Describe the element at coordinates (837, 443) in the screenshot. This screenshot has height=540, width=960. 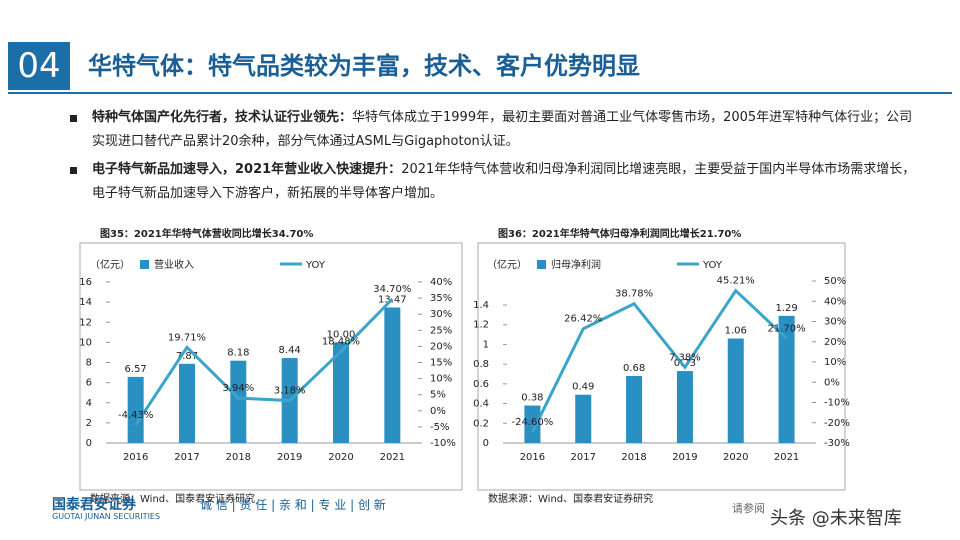
I see `y2-tick-label: -30%` at that location.